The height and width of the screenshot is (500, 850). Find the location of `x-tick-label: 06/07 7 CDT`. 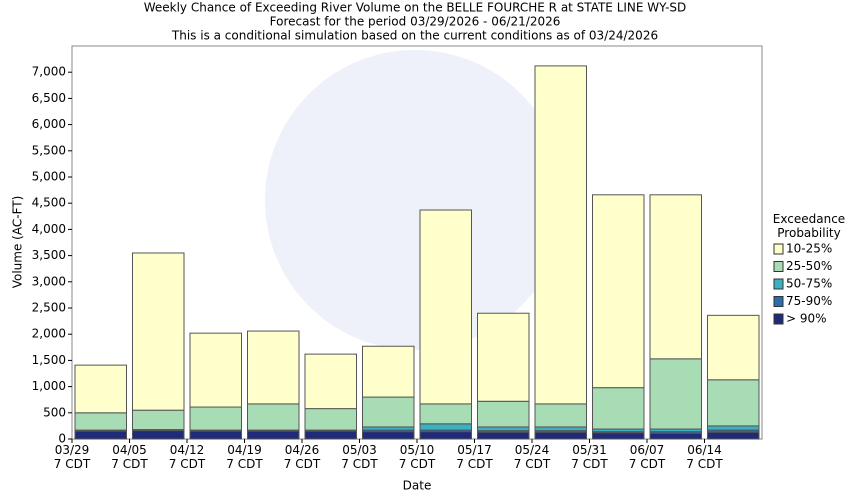

x-tick-label: 06/07 7 CDT is located at coordinates (647, 457).